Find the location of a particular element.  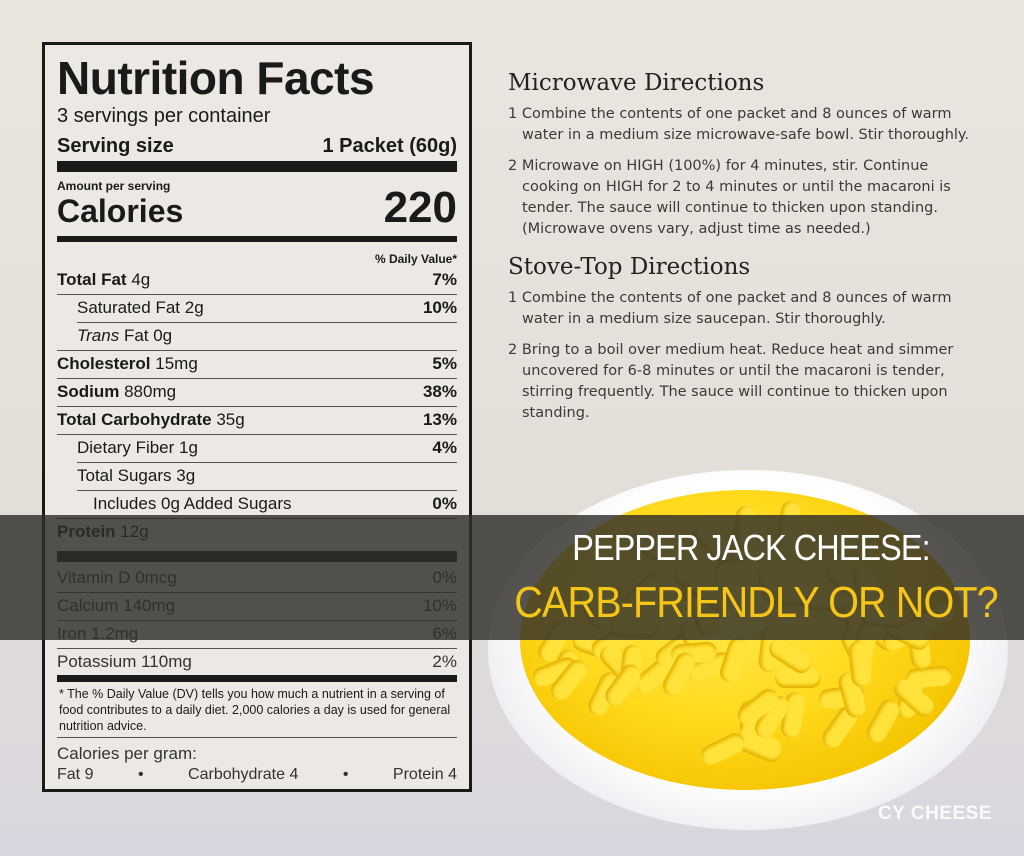

nutrient-name: Dietary Fiber is located at coordinates (126, 447).